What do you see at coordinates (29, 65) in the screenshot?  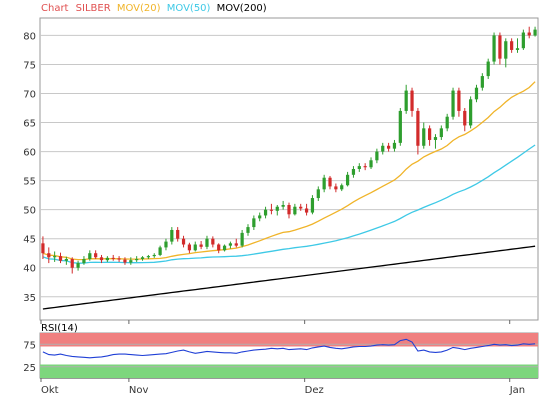 I see `y-tick-label-75: 75` at bounding box center [29, 65].